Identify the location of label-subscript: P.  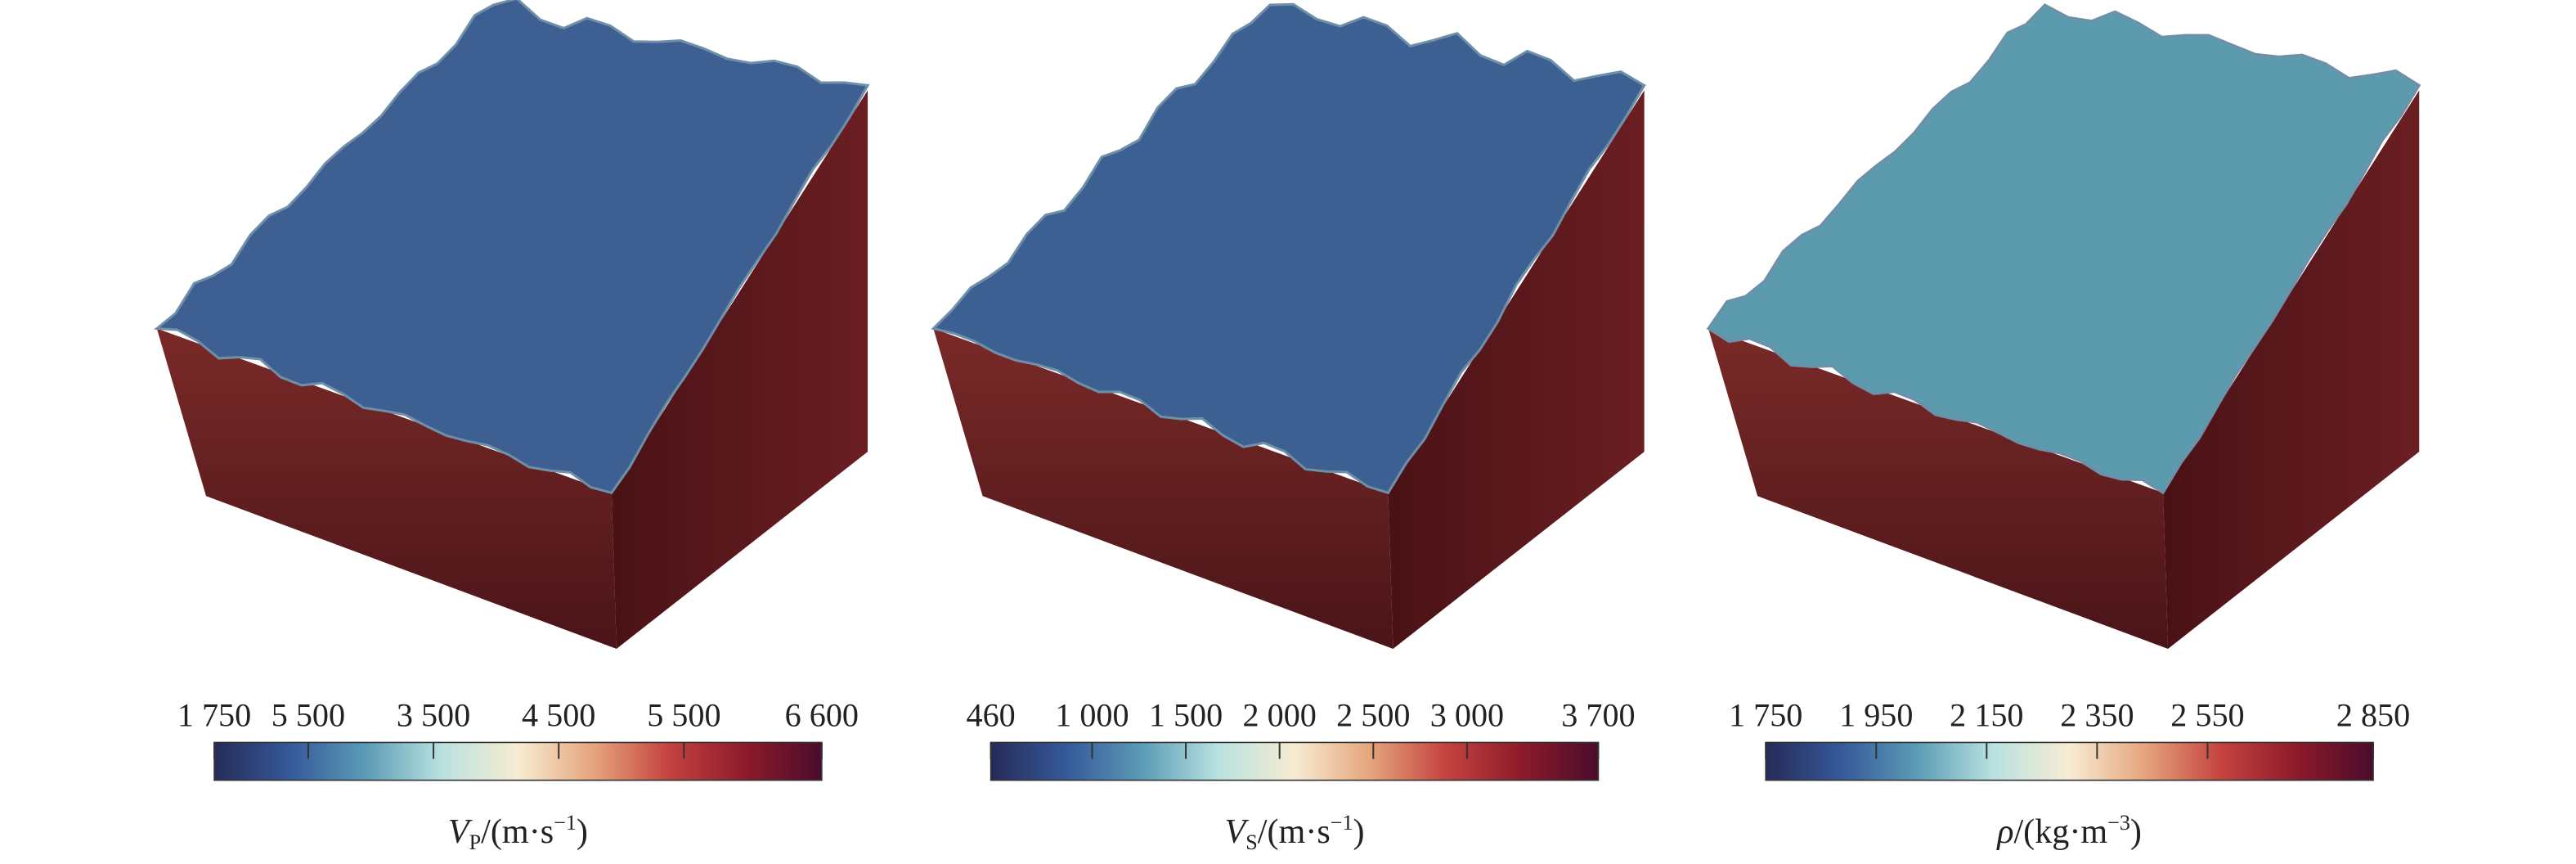
(476, 842).